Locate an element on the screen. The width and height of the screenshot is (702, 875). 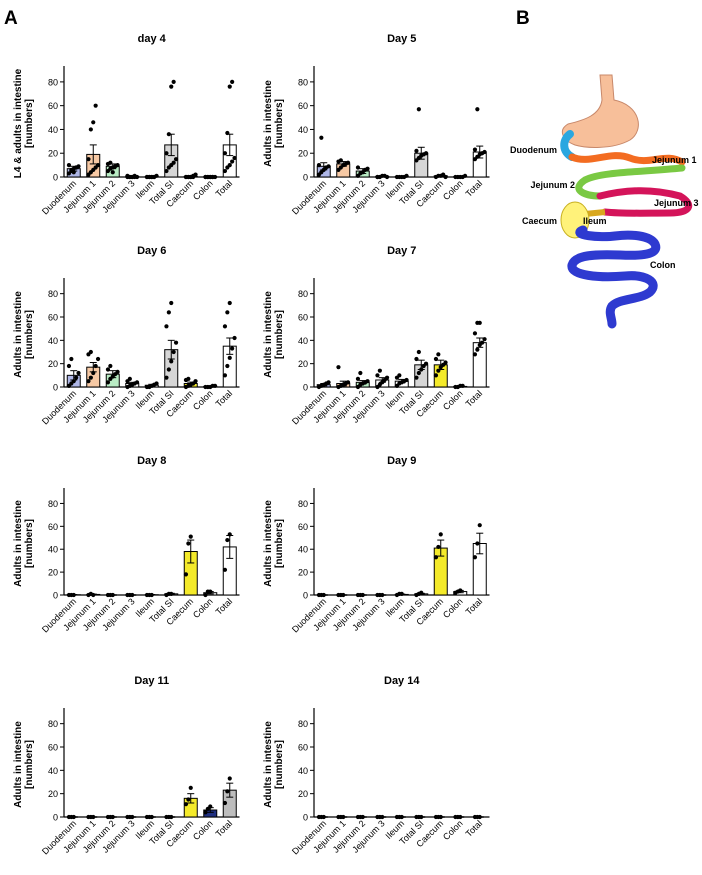
y-axis-label: L4 & adults in intestine is located at coordinates (18, 123).